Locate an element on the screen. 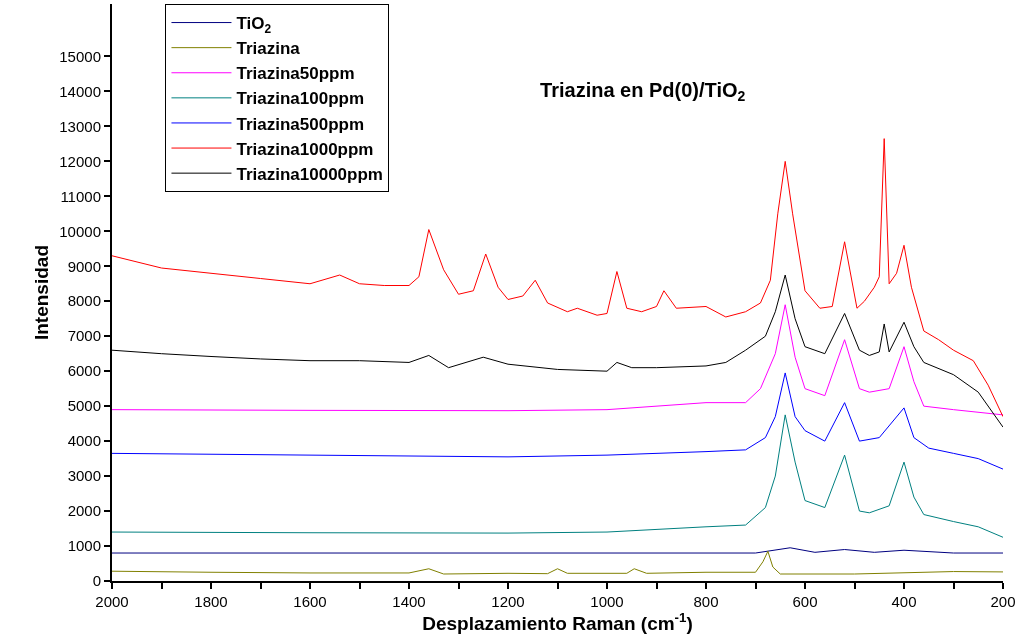  legend-label: Triazina10000ppm is located at coordinates (309, 174).